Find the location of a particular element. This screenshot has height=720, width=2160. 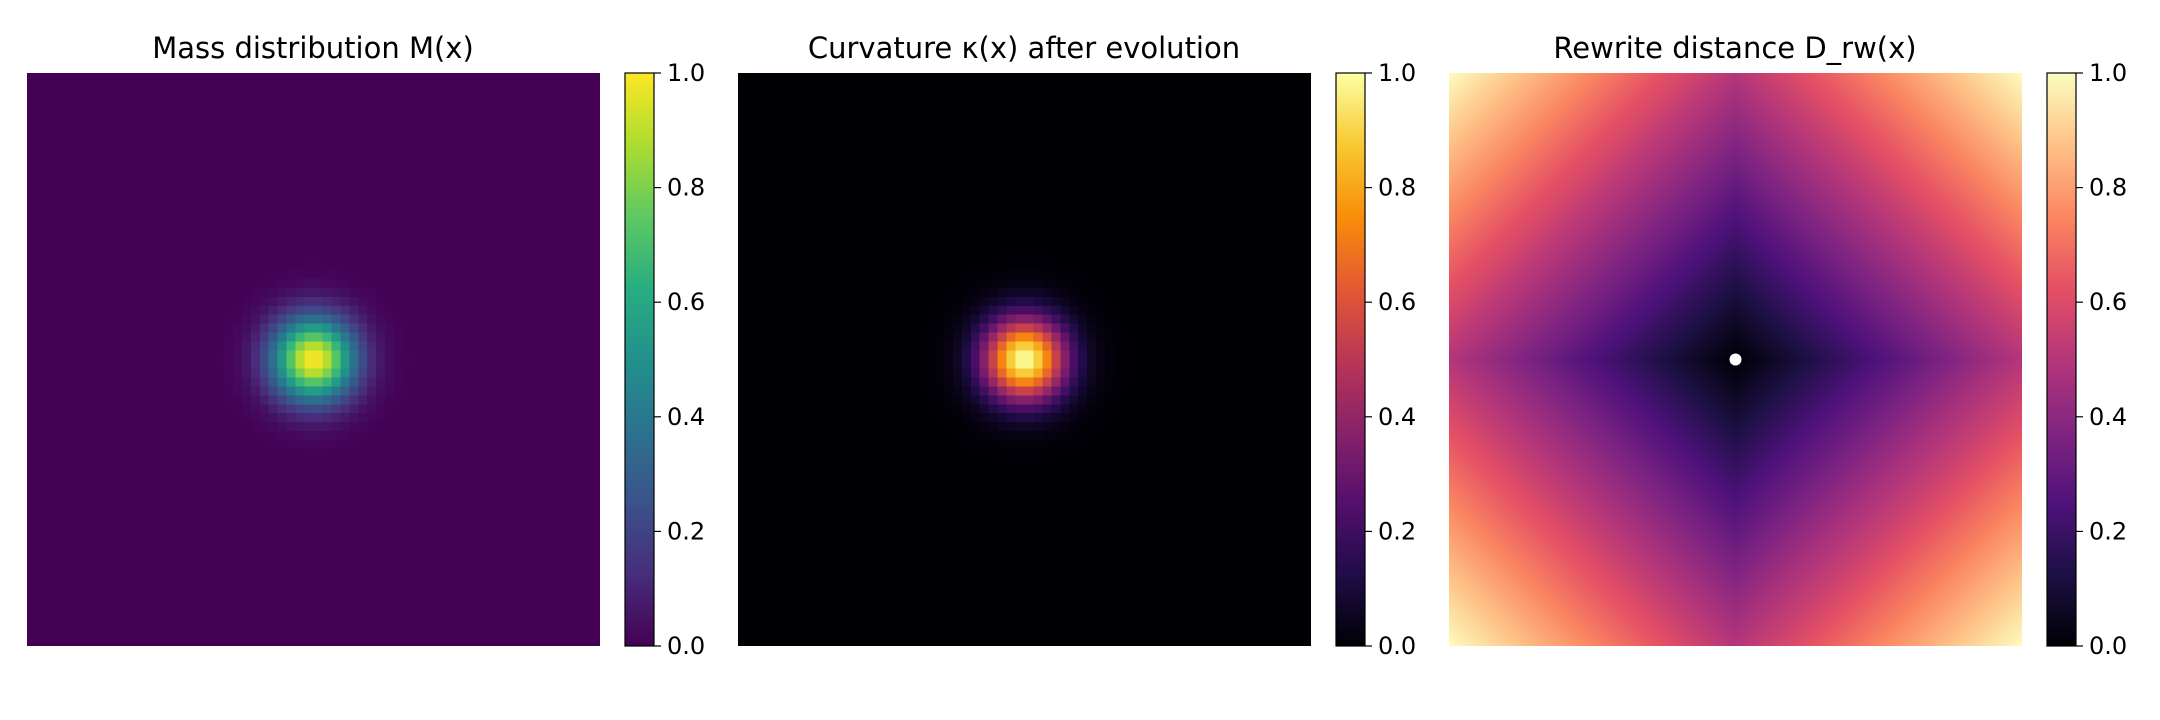

center-marker is located at coordinates (1735, 359).